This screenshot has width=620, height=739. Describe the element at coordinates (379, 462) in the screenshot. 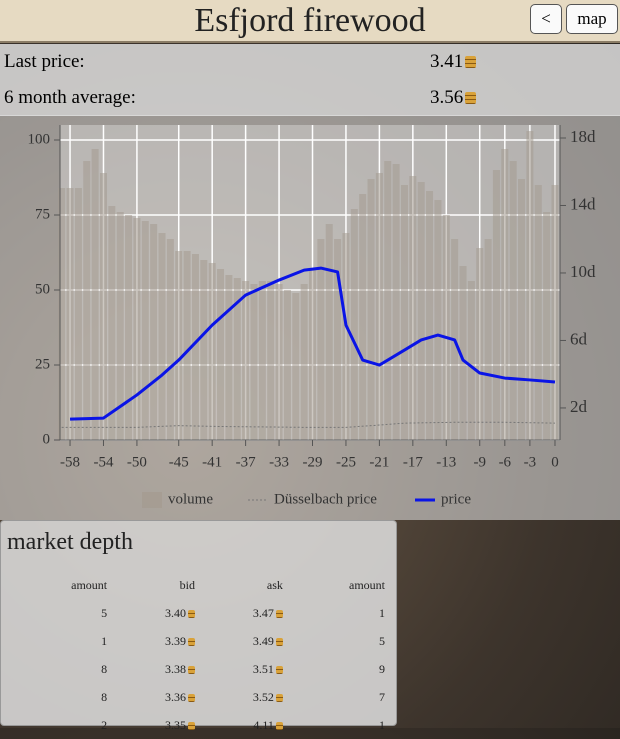

I see `x-tick-label: -21` at that location.